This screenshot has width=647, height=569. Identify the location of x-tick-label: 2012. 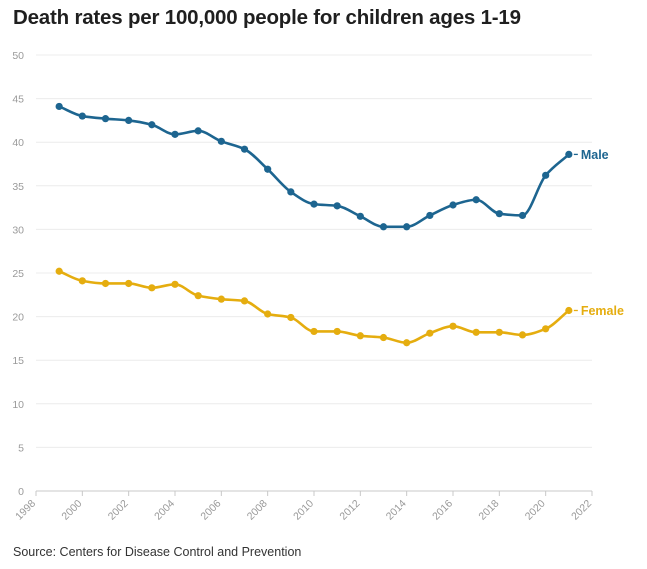
(349, 510).